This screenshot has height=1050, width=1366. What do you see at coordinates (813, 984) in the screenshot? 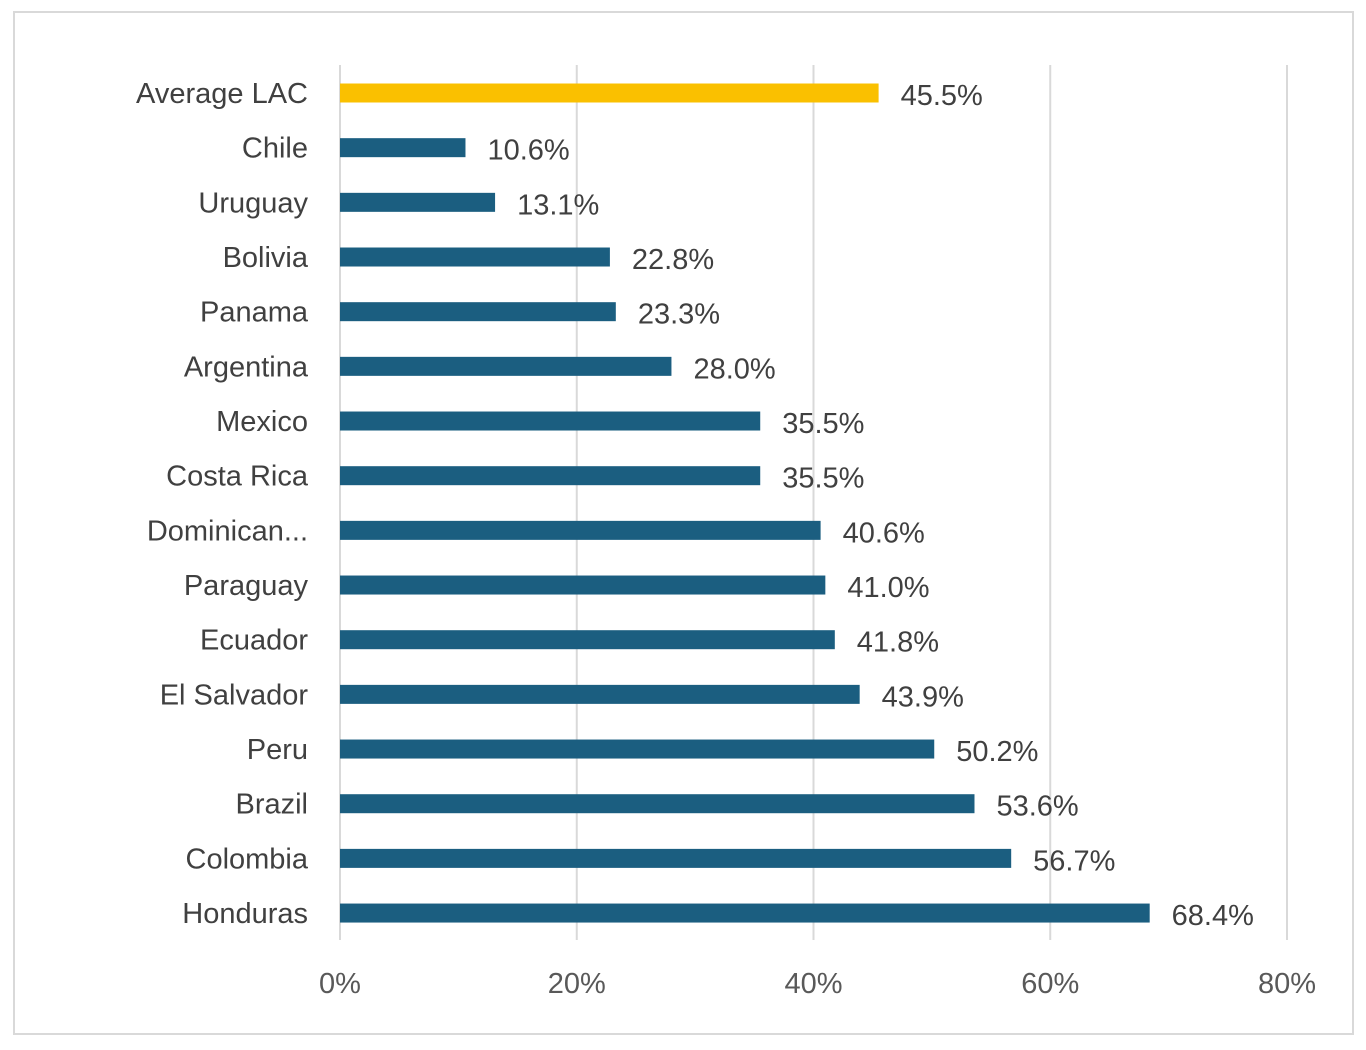
I see `x-tick-label-40pct: 40%` at bounding box center [813, 984].